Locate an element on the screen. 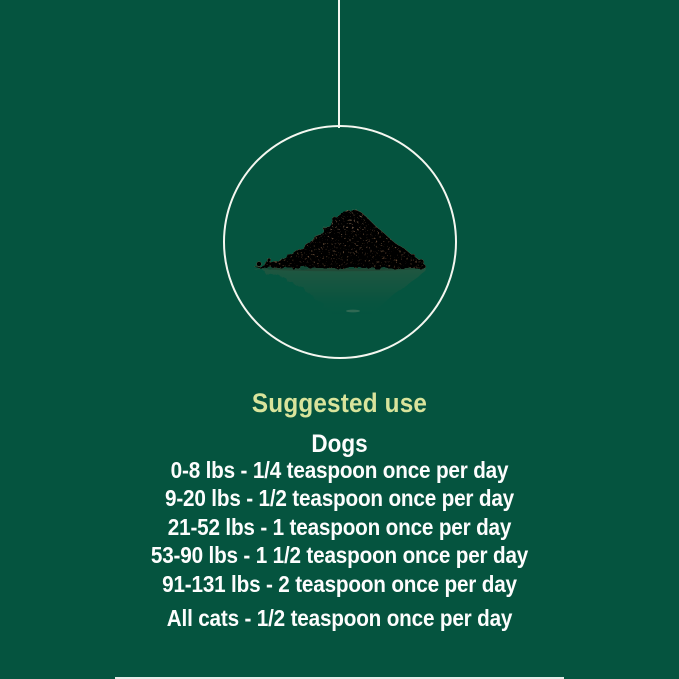 This screenshot has height=679, width=679. dog-dosage-row: 0-8 lbs - 1/4 teaspoon once per day is located at coordinates (339, 470).